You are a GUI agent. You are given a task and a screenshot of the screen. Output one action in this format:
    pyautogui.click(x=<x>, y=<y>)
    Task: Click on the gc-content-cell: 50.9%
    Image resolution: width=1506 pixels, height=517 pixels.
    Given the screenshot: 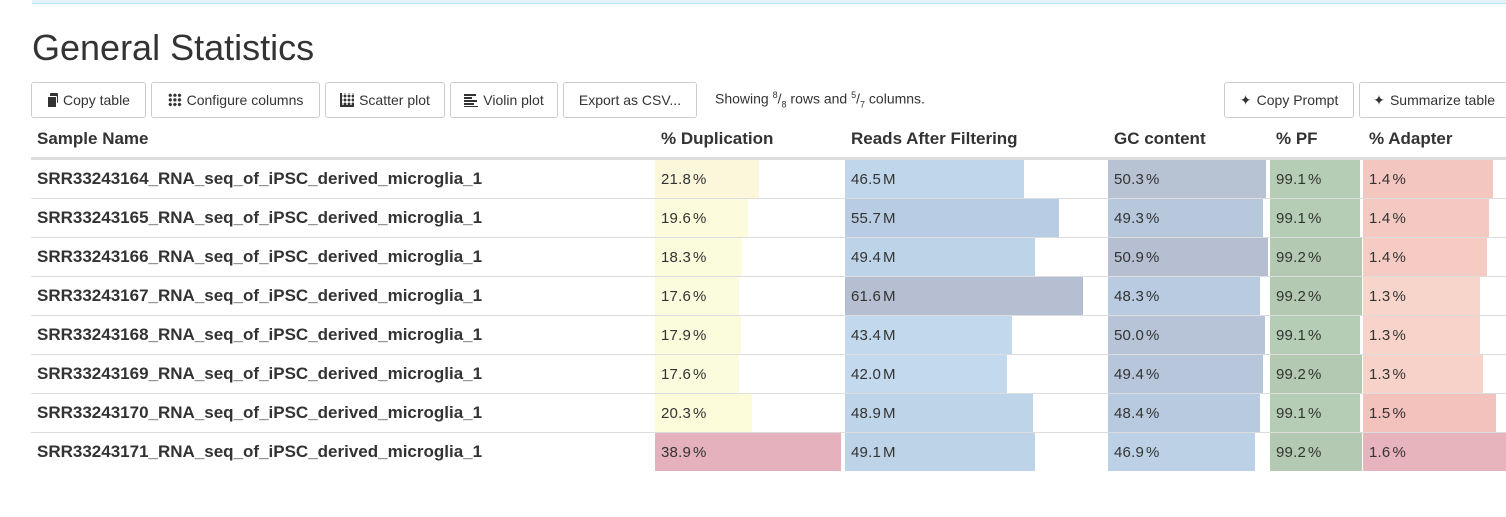 What is the action you would take?
    pyautogui.click(x=1189, y=257)
    